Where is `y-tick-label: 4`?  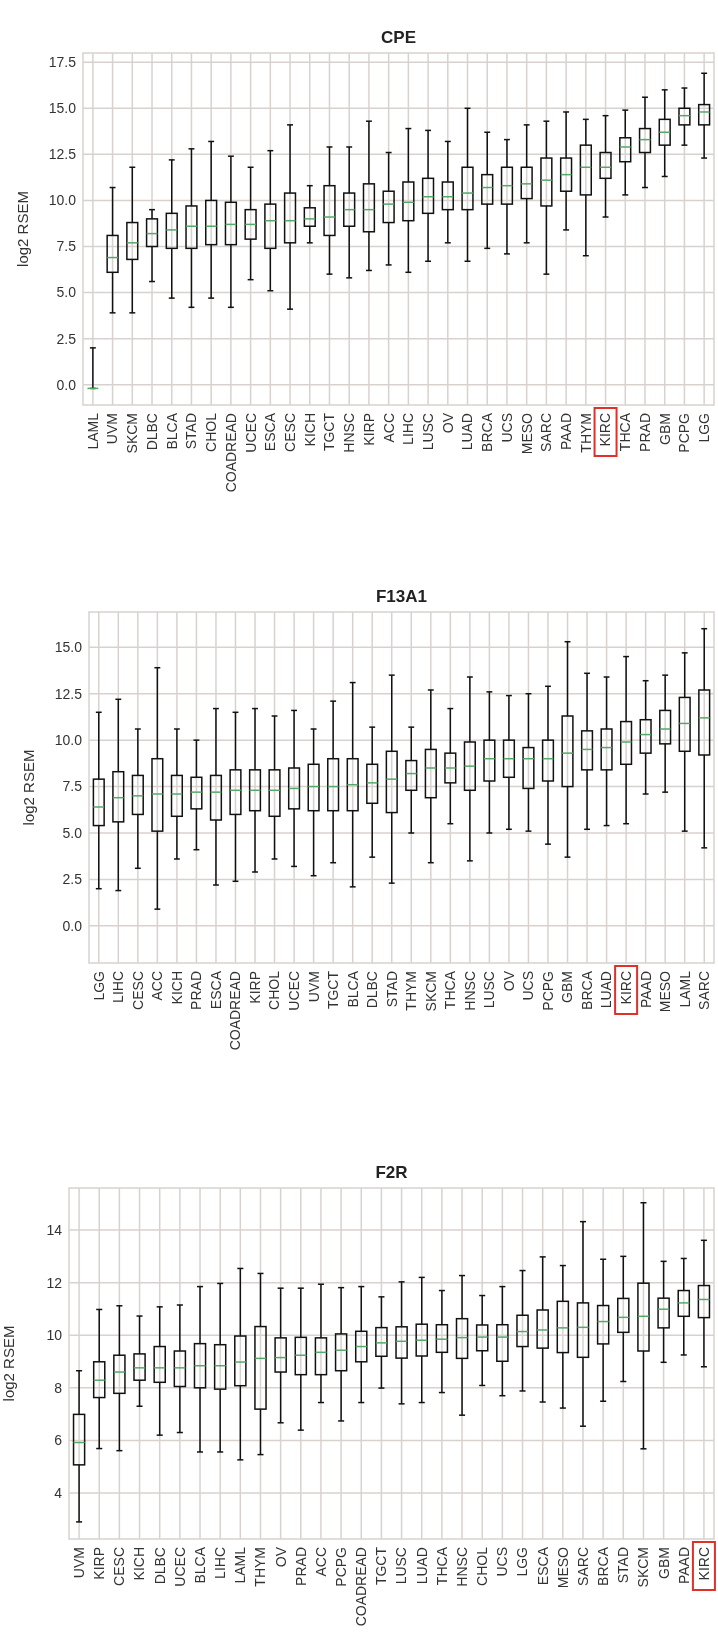
y-tick-label: 4 is located at coordinates (58, 1492).